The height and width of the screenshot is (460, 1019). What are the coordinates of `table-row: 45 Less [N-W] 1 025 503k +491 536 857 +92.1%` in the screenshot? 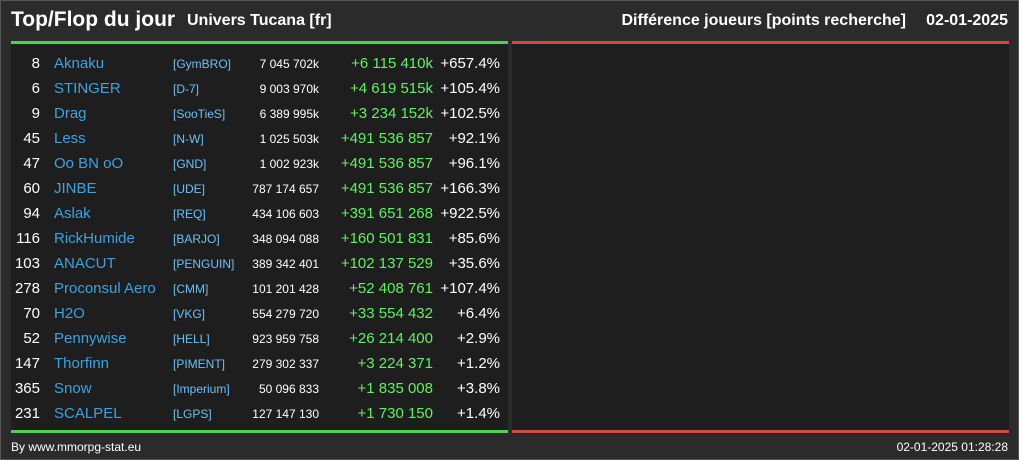 It's located at (259, 138).